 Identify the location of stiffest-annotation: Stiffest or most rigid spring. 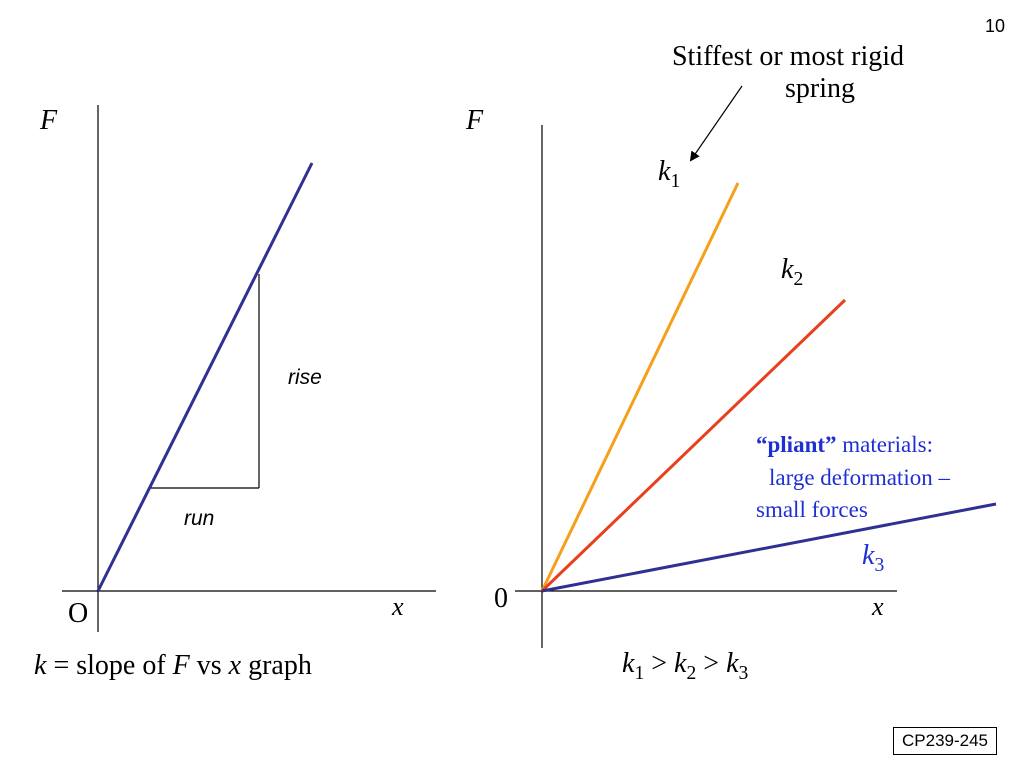
(788, 73).